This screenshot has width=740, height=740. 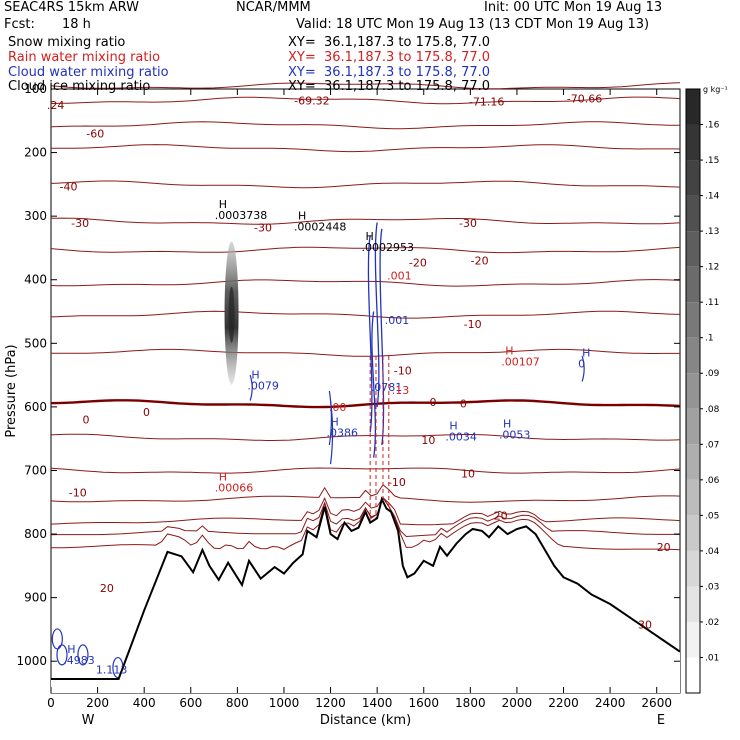 I want to click on forecast-label: Fcst:, so click(x=19, y=24).